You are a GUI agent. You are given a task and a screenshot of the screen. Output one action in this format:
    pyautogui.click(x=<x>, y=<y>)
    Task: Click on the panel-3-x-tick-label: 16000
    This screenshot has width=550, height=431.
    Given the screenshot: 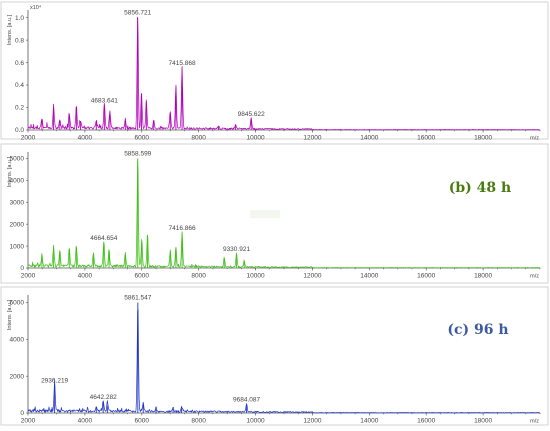 What is the action you would take?
    pyautogui.click(x=426, y=421)
    